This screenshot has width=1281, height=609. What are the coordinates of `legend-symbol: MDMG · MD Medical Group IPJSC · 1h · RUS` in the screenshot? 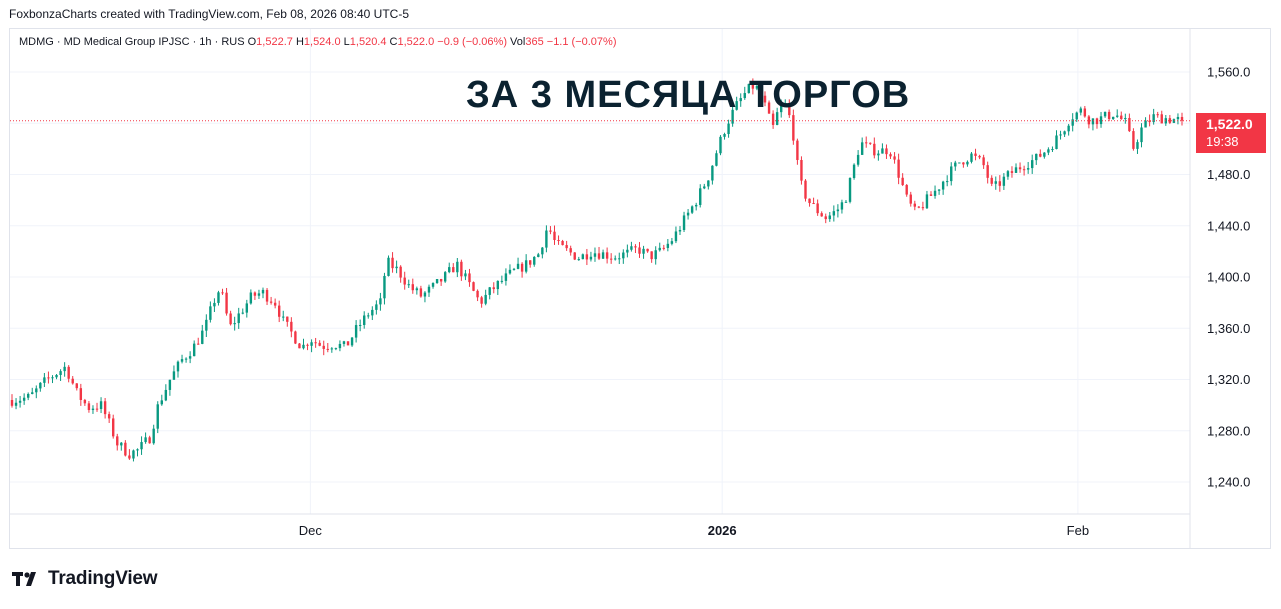 It's located at (132, 42).